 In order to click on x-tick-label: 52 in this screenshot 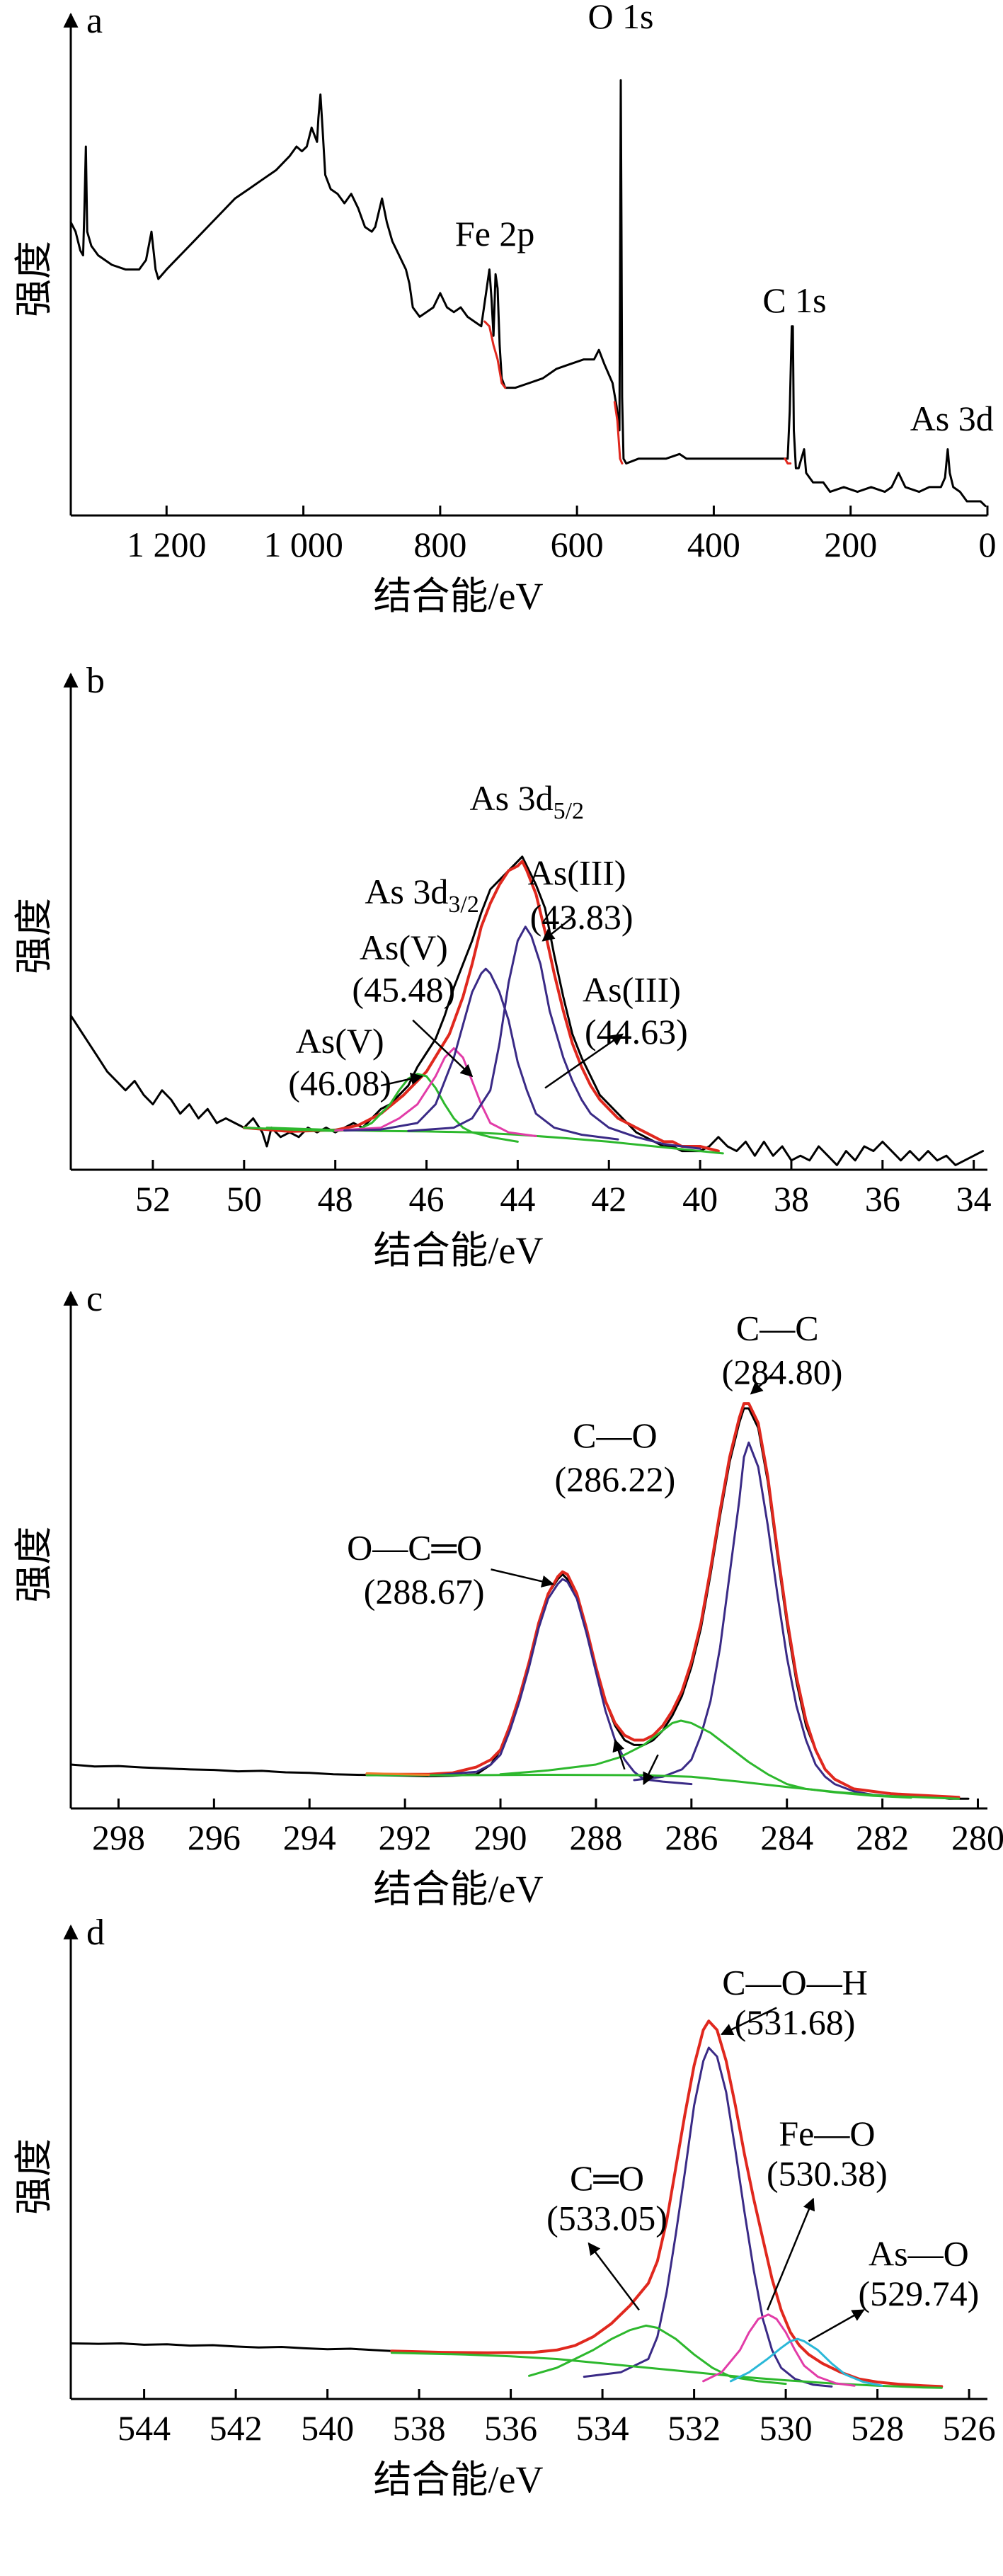, I will do `click(153, 1199)`.